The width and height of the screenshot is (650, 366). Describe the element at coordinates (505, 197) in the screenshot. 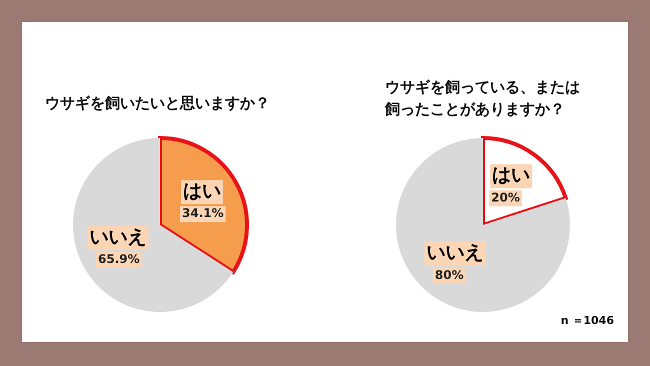

I see `data-label: 20%` at that location.